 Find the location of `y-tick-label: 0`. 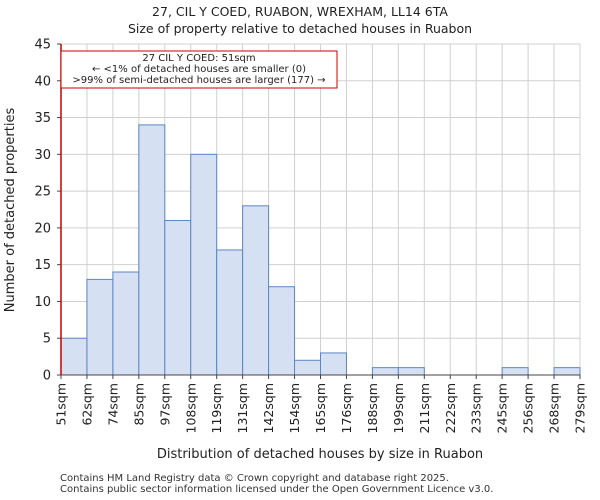

y-tick-label: 0 is located at coordinates (47, 376).